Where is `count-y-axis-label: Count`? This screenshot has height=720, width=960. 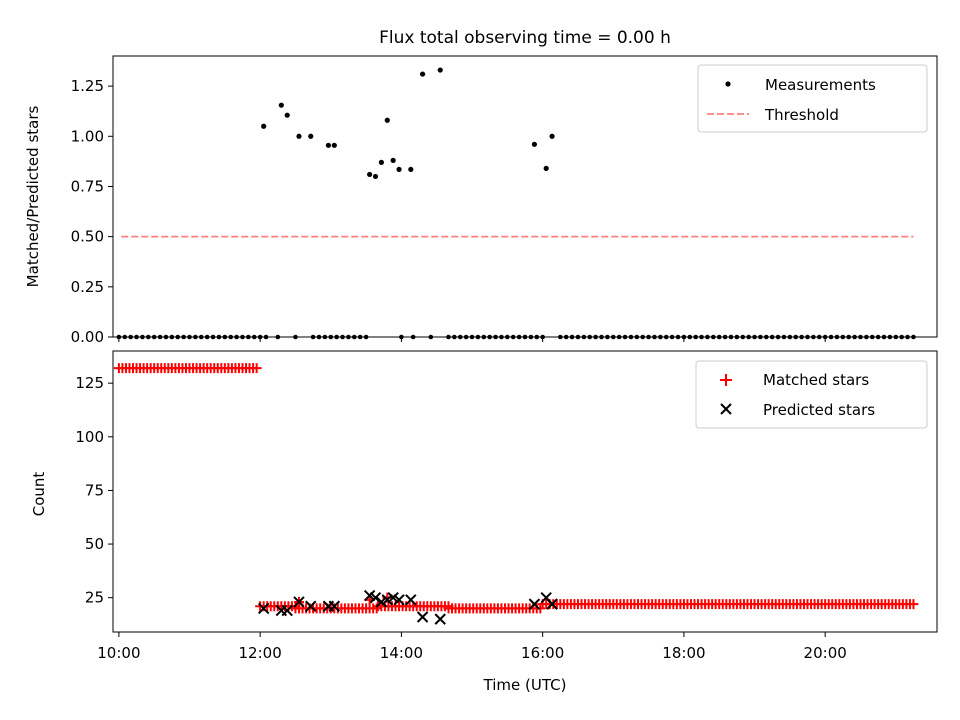
count-y-axis-label: Count is located at coordinates (39, 494).